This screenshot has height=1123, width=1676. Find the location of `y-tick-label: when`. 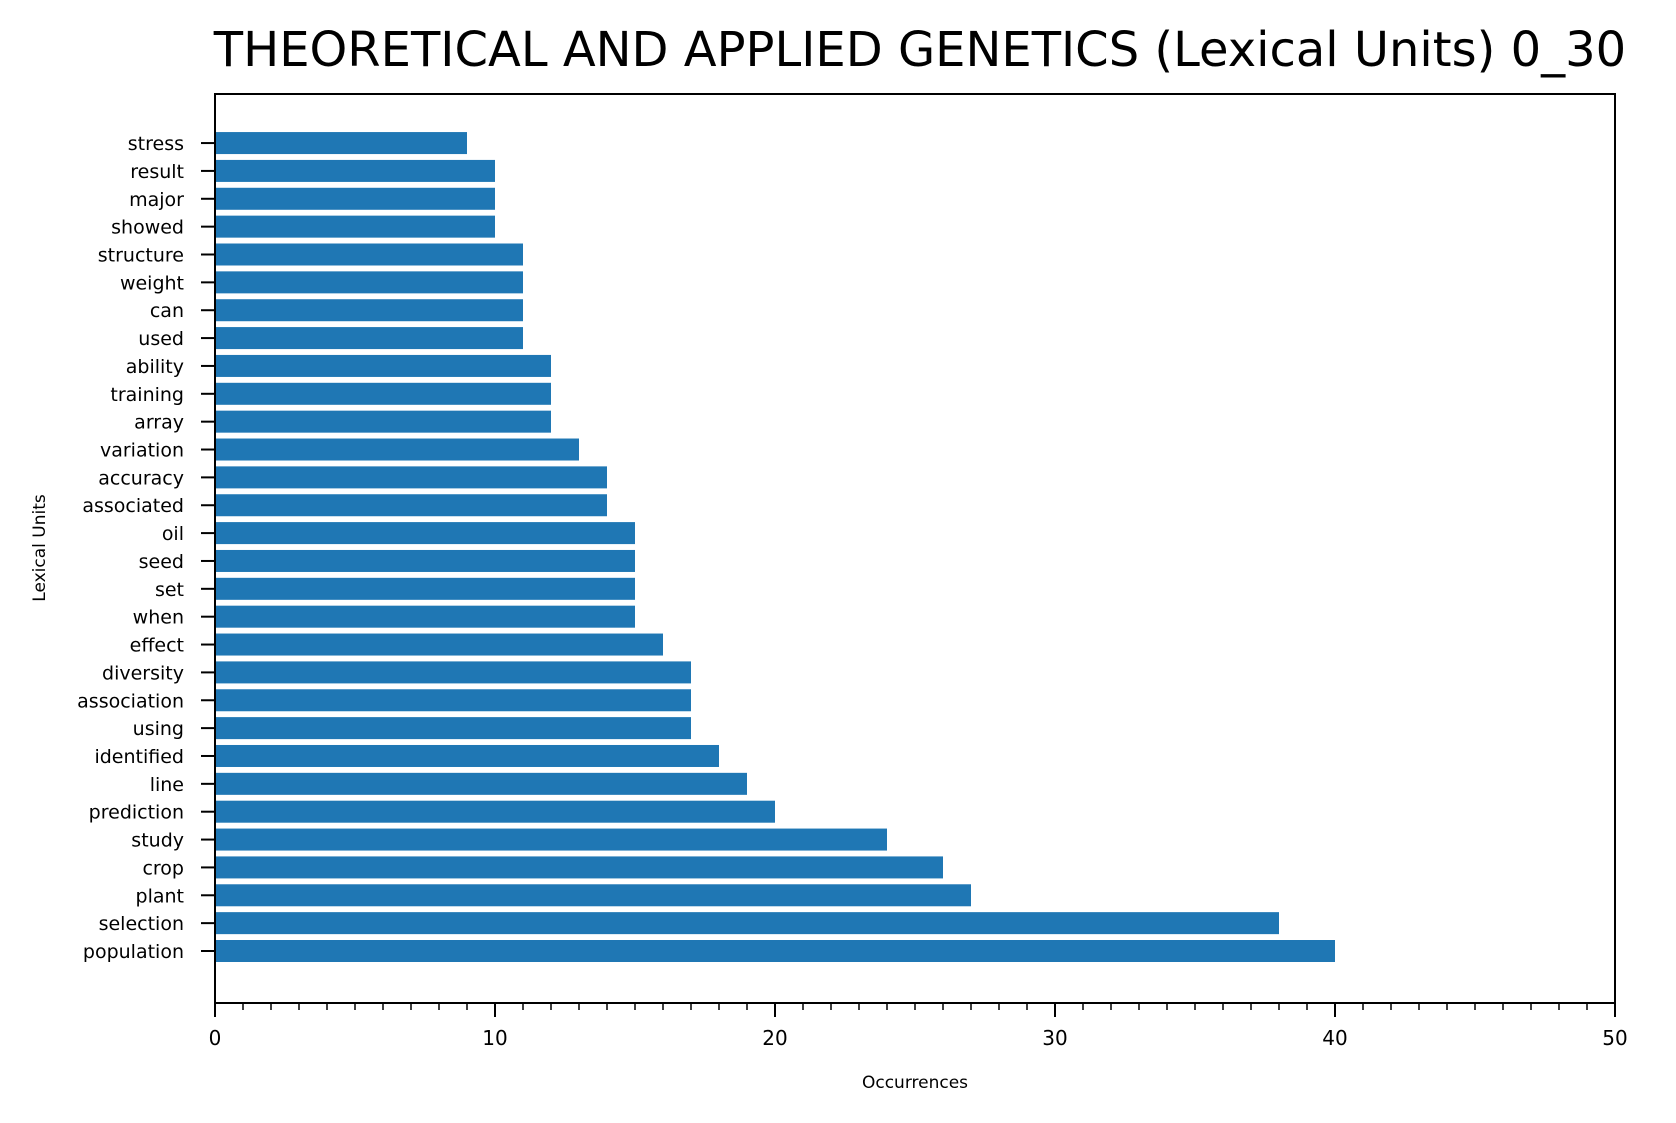

y-tick-label: when is located at coordinates (158, 618).